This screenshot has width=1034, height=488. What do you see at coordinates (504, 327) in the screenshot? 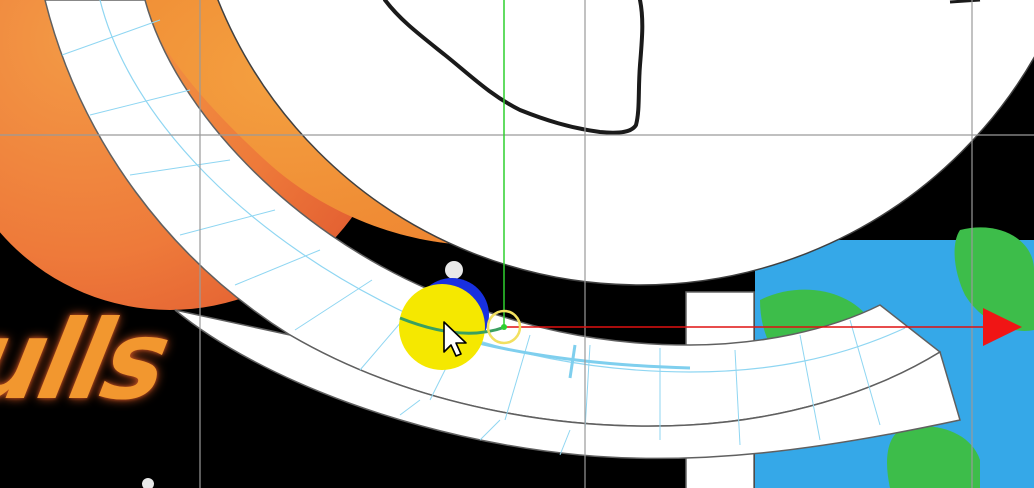
I see `pivot-point-icon` at bounding box center [504, 327].